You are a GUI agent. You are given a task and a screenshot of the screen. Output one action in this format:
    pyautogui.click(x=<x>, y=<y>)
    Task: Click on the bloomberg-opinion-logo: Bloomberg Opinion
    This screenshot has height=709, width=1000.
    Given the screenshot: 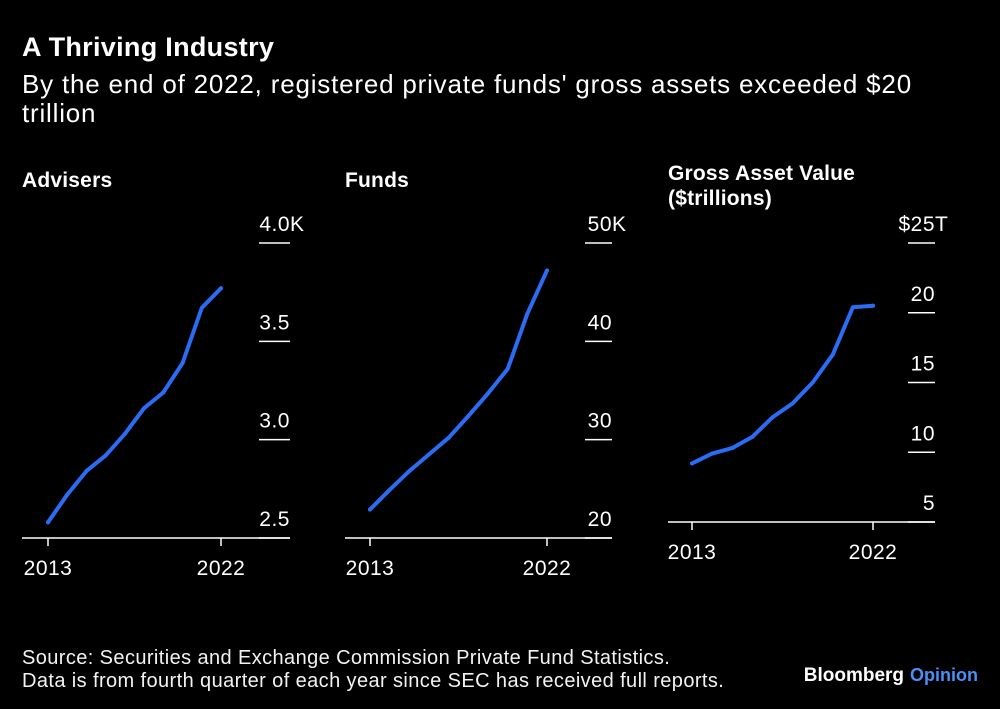 What is the action you would take?
    pyautogui.click(x=891, y=676)
    